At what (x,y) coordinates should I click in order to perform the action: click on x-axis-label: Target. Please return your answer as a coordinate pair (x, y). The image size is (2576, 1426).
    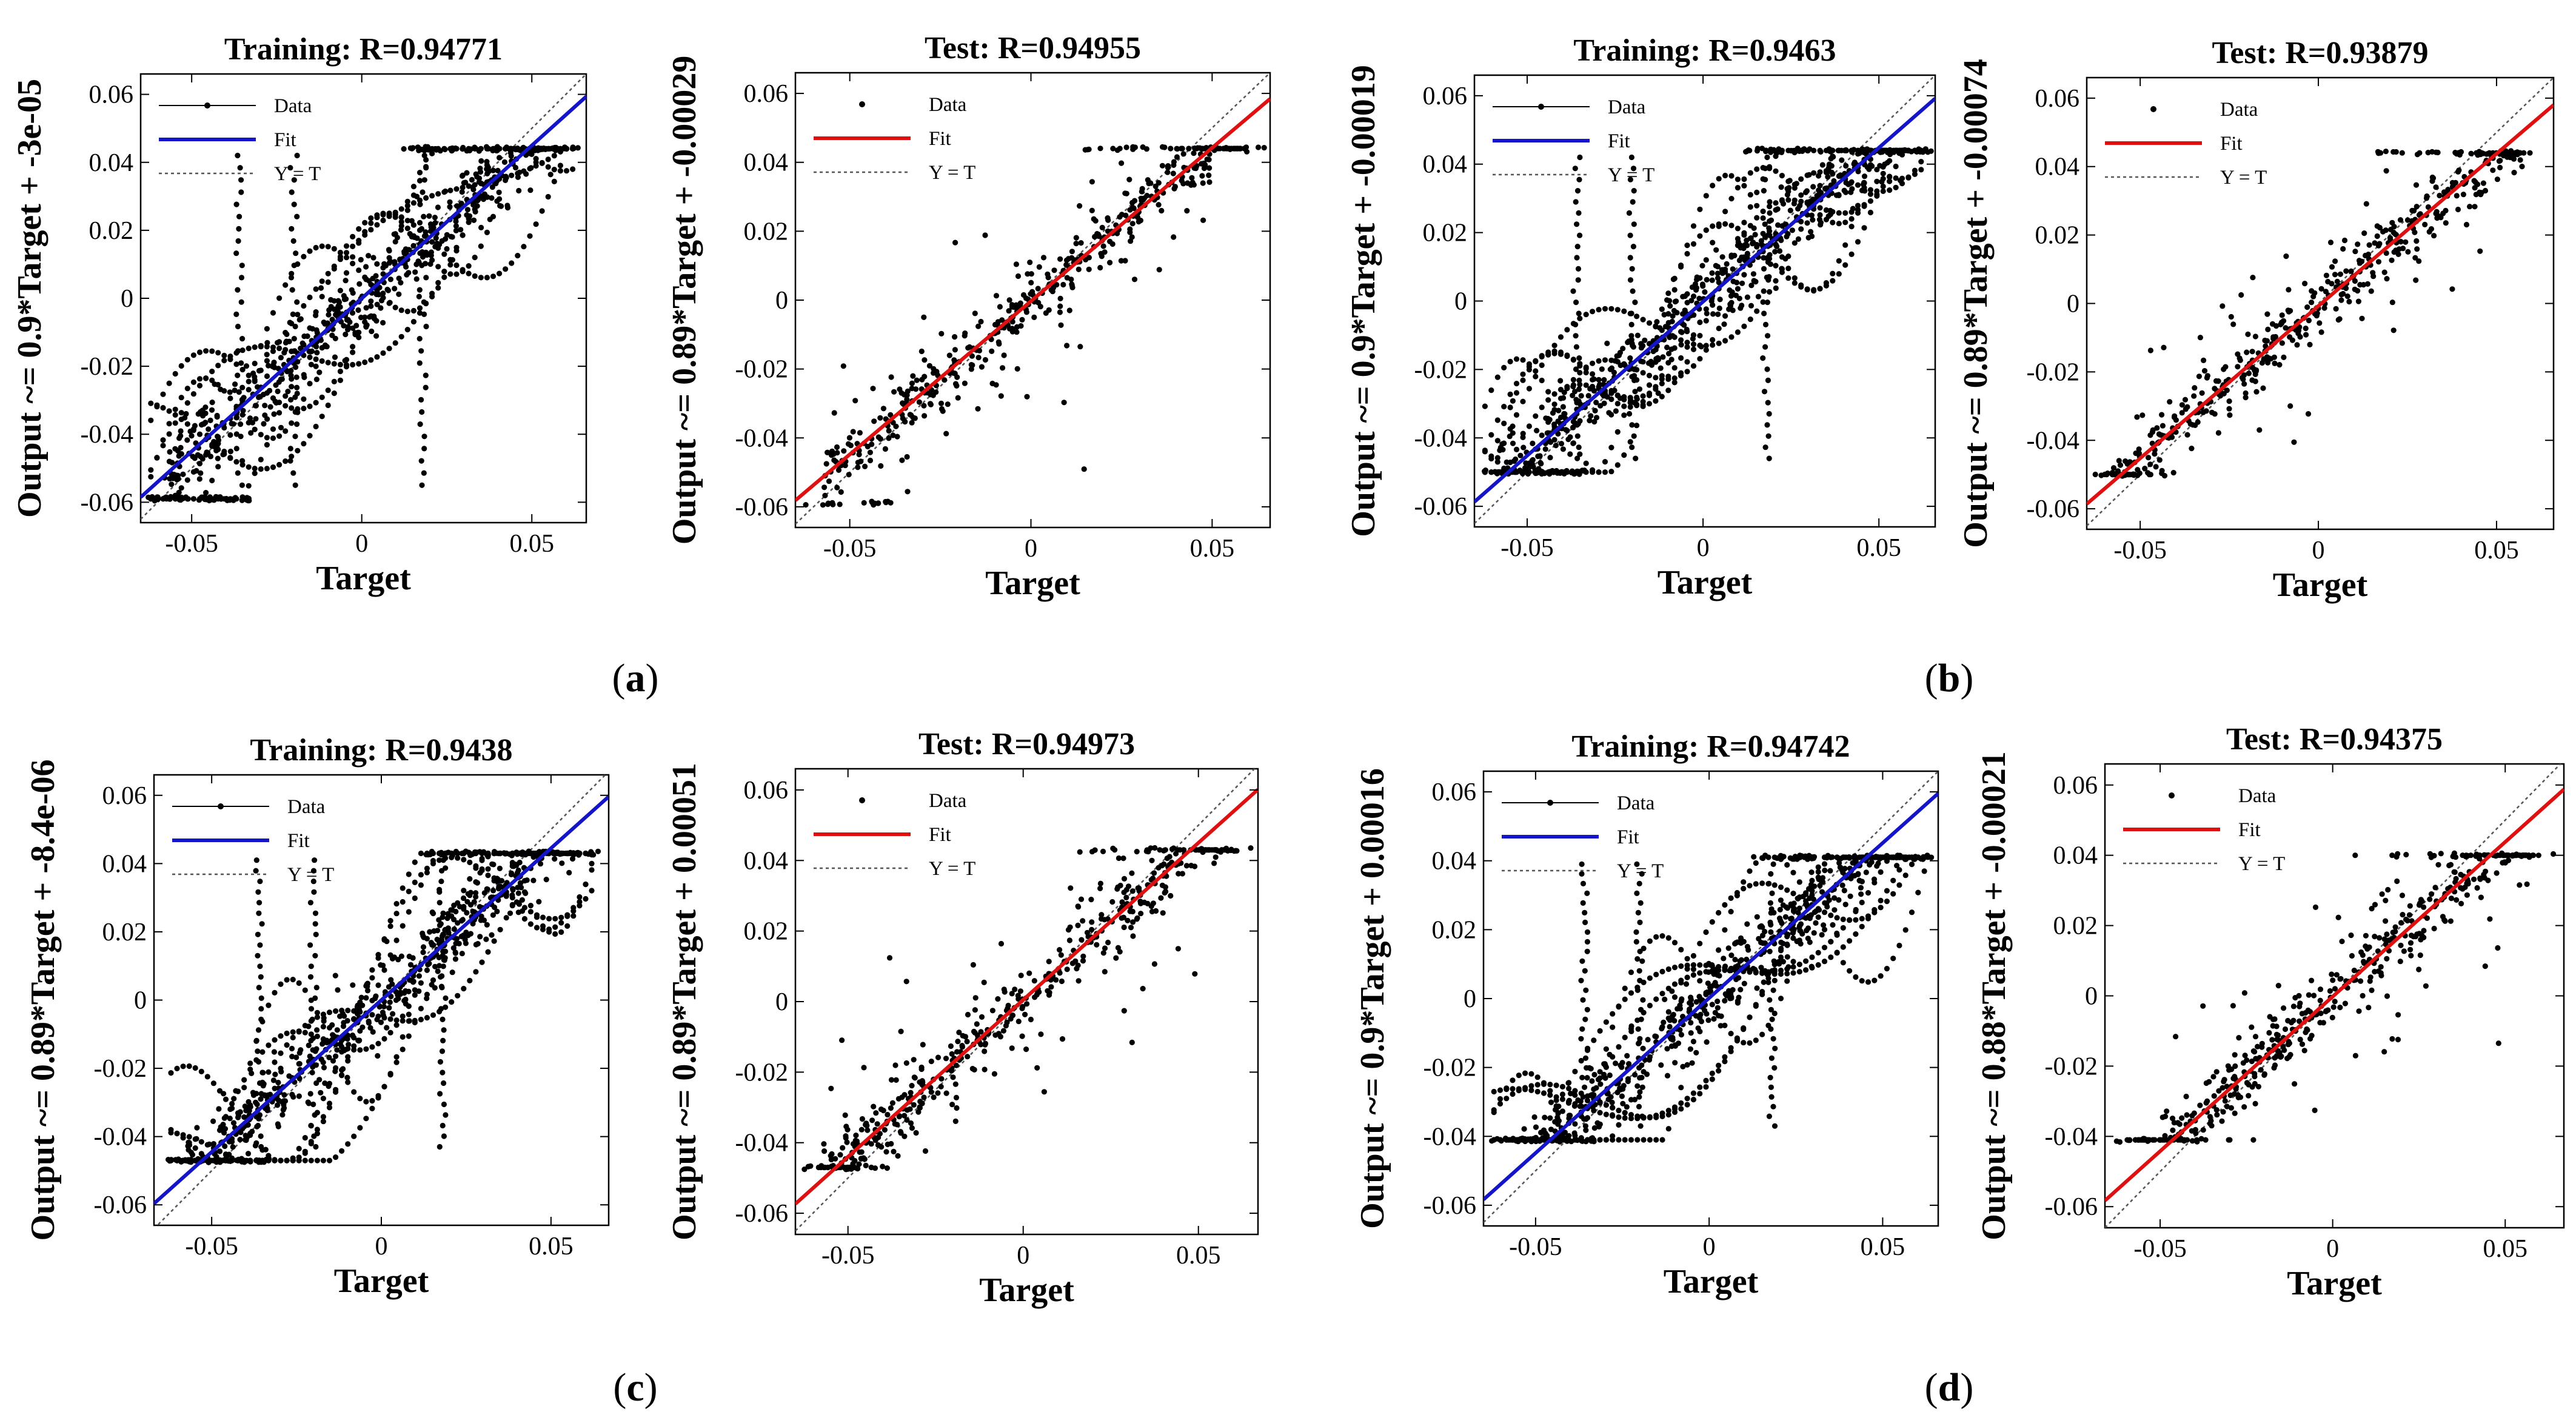
    Looking at the image, I should click on (1032, 583).